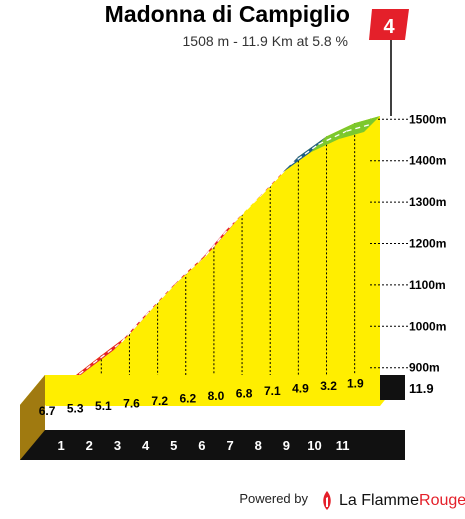 Image resolution: width=465 pixels, height=519 pixels. I want to click on km-marker-label: 10, so click(314, 445).